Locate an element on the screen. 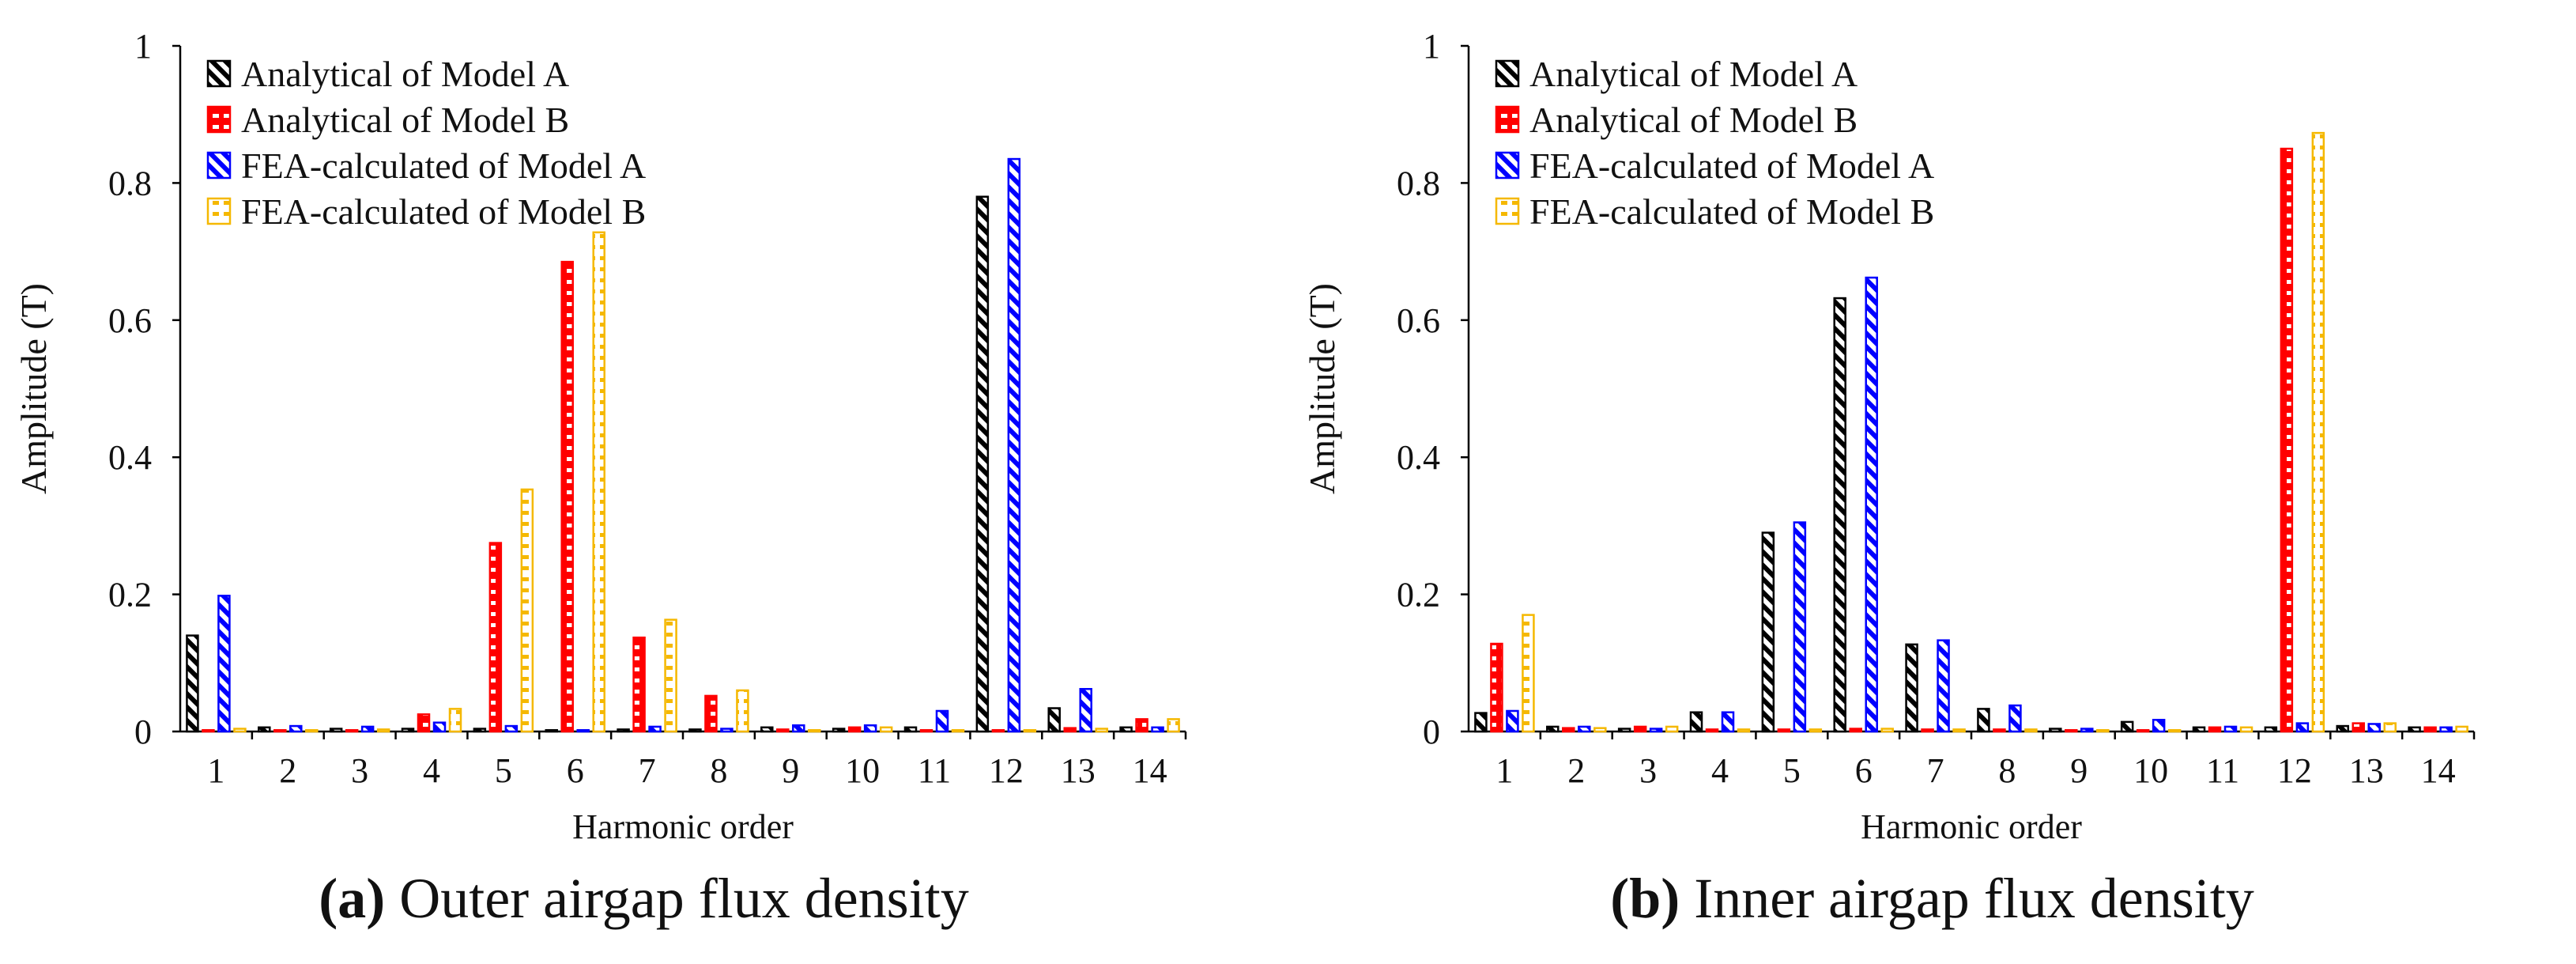 The image size is (2576, 964). bar-4-h11 is located at coordinates (2246, 729).